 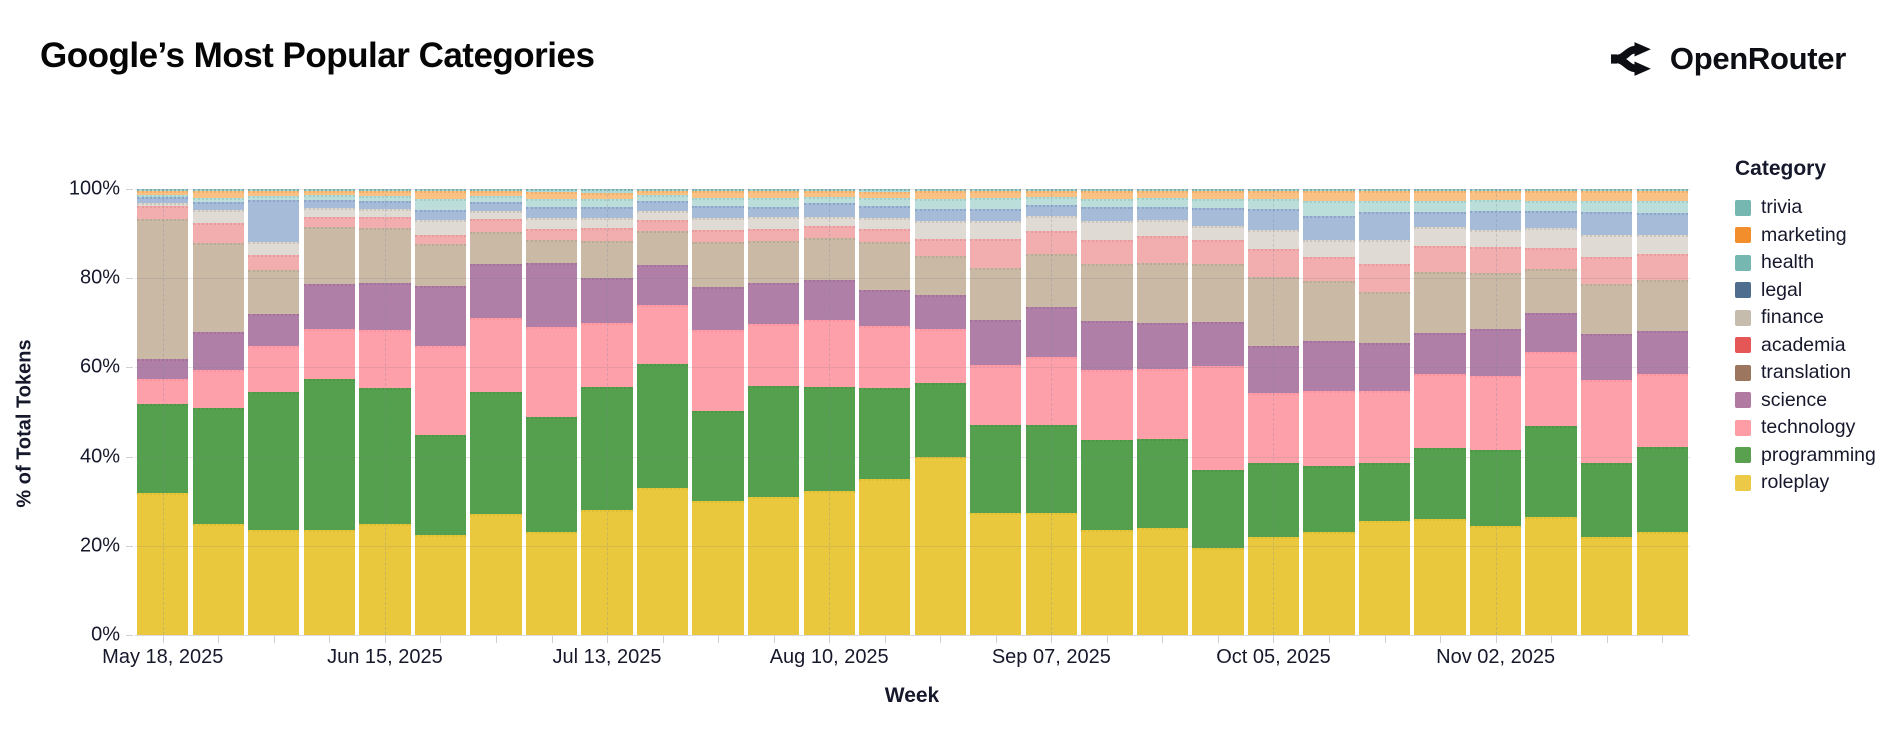 I want to click on legend-item-programming: programming, so click(x=1807, y=456).